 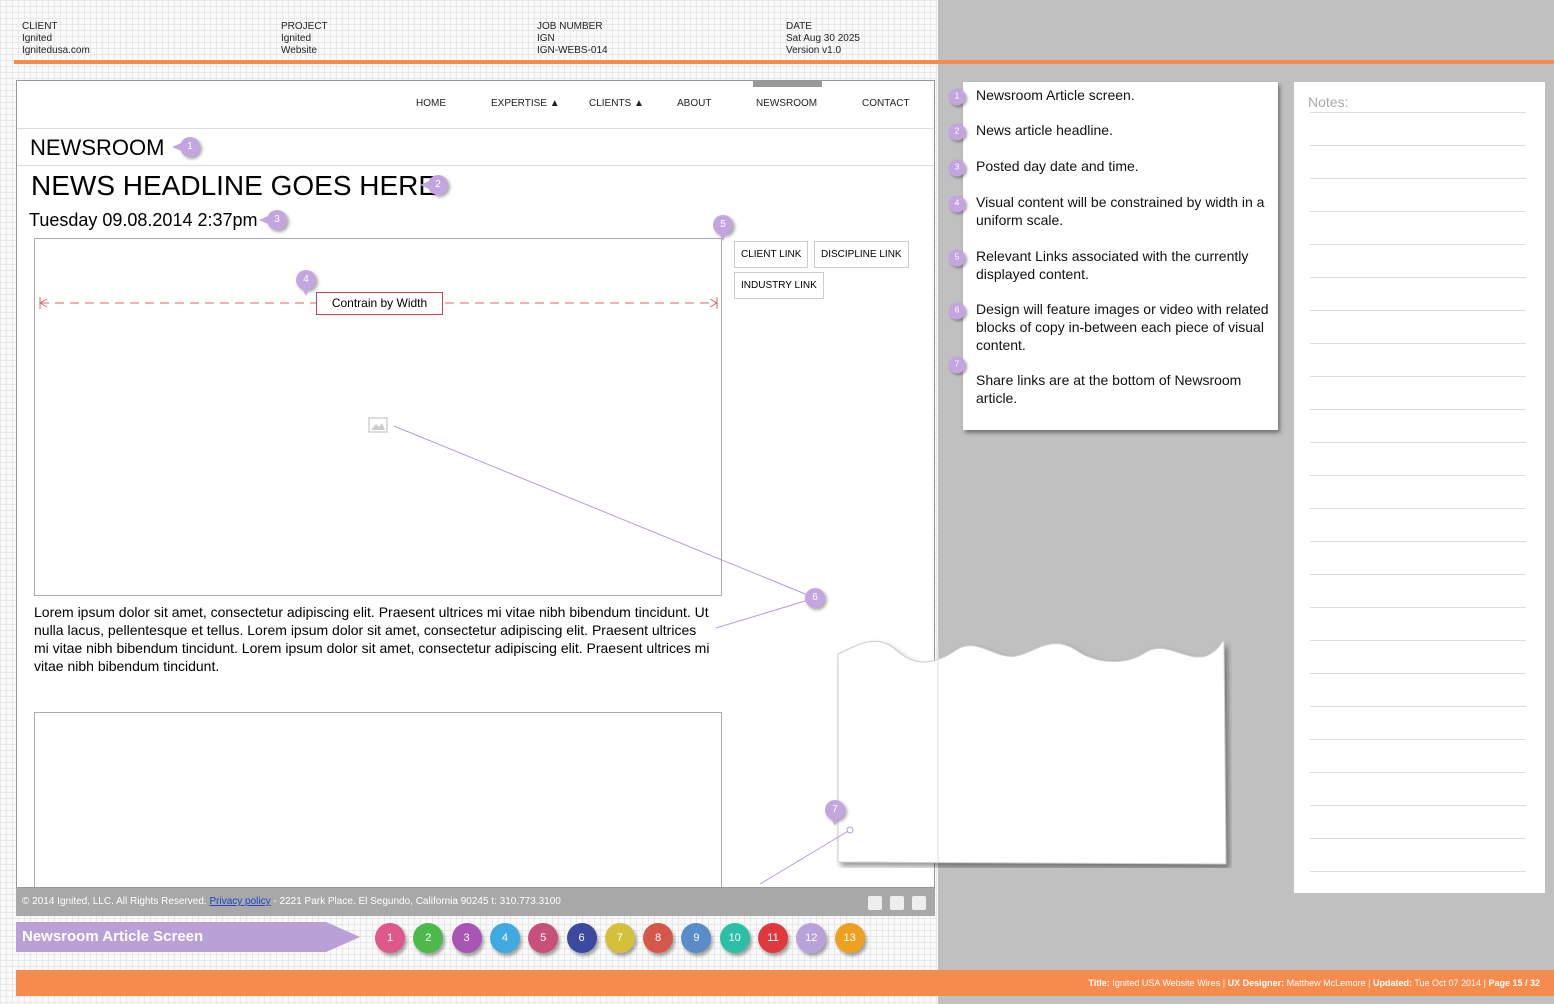 What do you see at coordinates (1419, 487) in the screenshot?
I see `notes-panel: Notes:` at bounding box center [1419, 487].